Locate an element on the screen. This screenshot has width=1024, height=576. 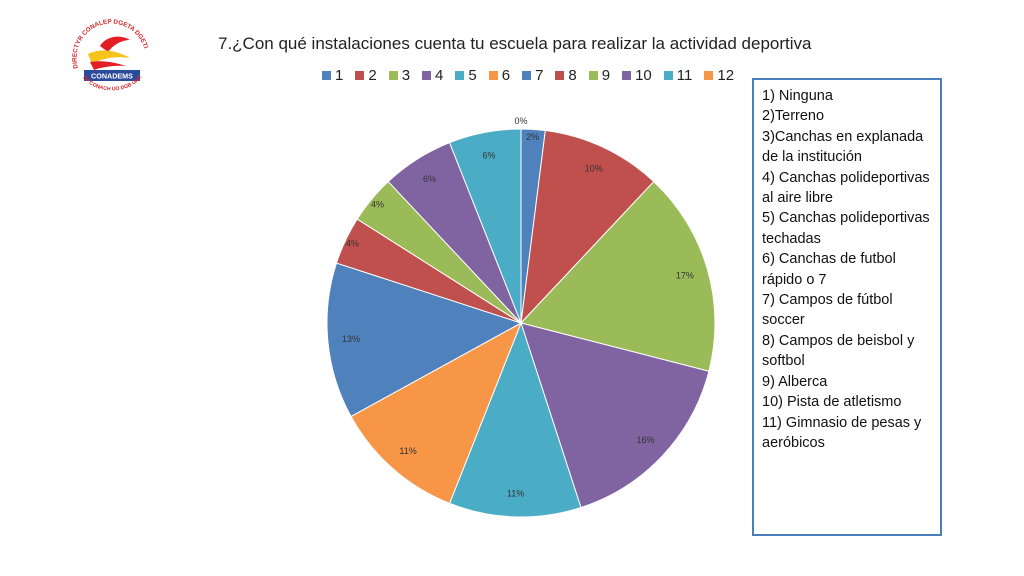
legend-item-1: 1 is located at coordinates (332, 75).